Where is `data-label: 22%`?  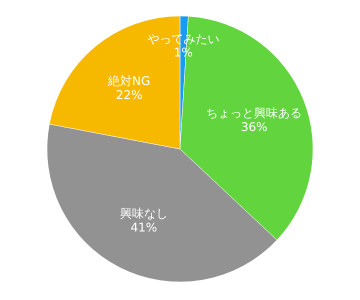
data-label: 22% is located at coordinates (129, 95).